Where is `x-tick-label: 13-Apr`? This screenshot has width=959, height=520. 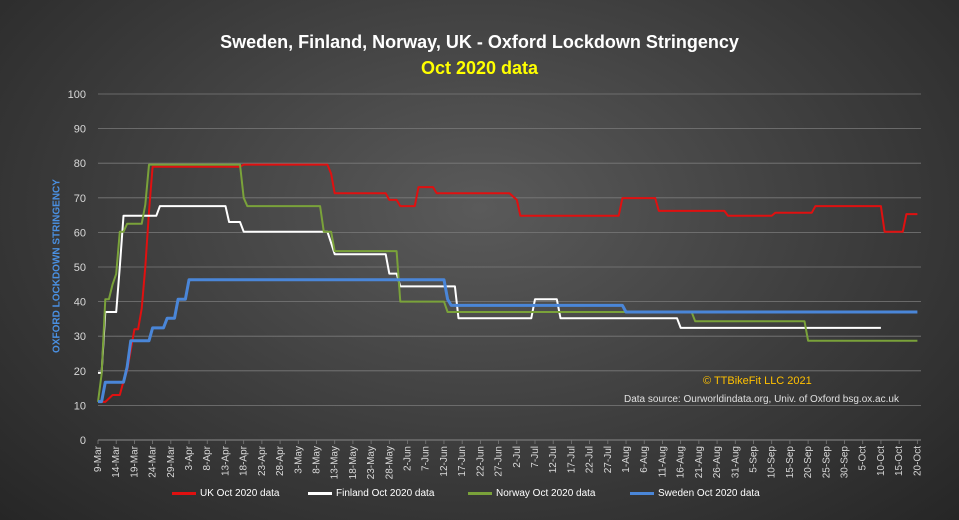
x-tick-label: 13-Apr is located at coordinates (225, 460).